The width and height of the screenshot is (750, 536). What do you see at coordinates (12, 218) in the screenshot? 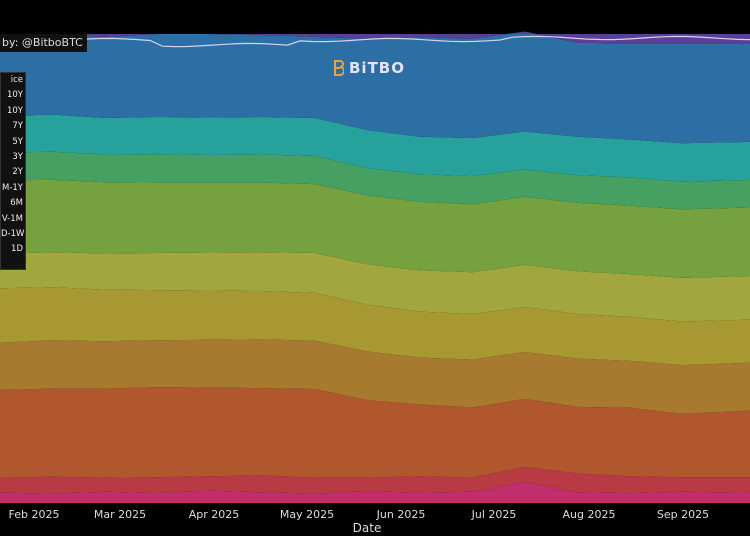
I see `legend-item: V-1M` at bounding box center [12, 218].